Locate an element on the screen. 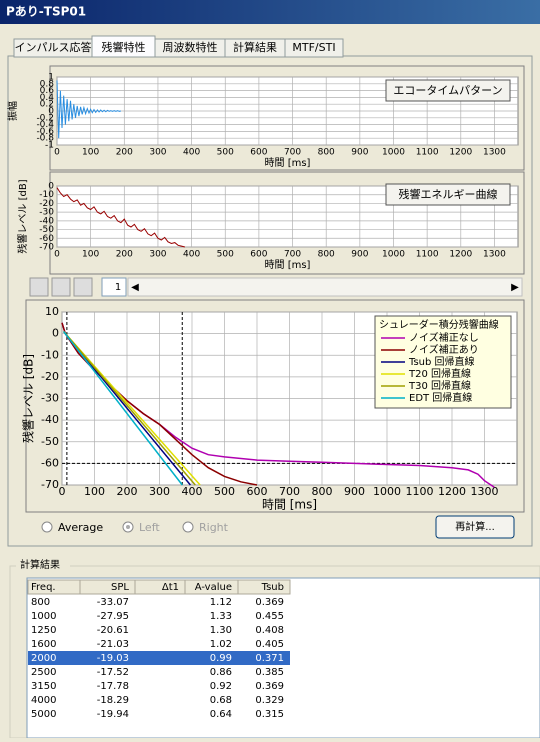 This screenshot has width=540, height=742. table-cell: 2500 is located at coordinates (43, 672).